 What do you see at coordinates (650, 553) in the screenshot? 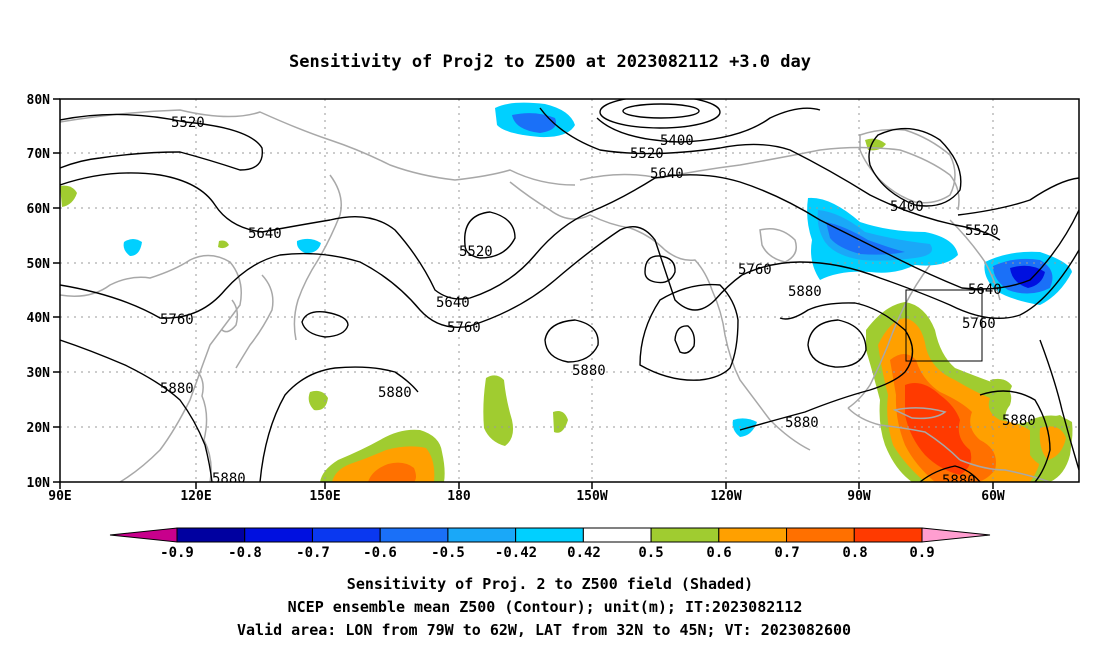
I see `colorbar-label: 0.5` at bounding box center [650, 553].